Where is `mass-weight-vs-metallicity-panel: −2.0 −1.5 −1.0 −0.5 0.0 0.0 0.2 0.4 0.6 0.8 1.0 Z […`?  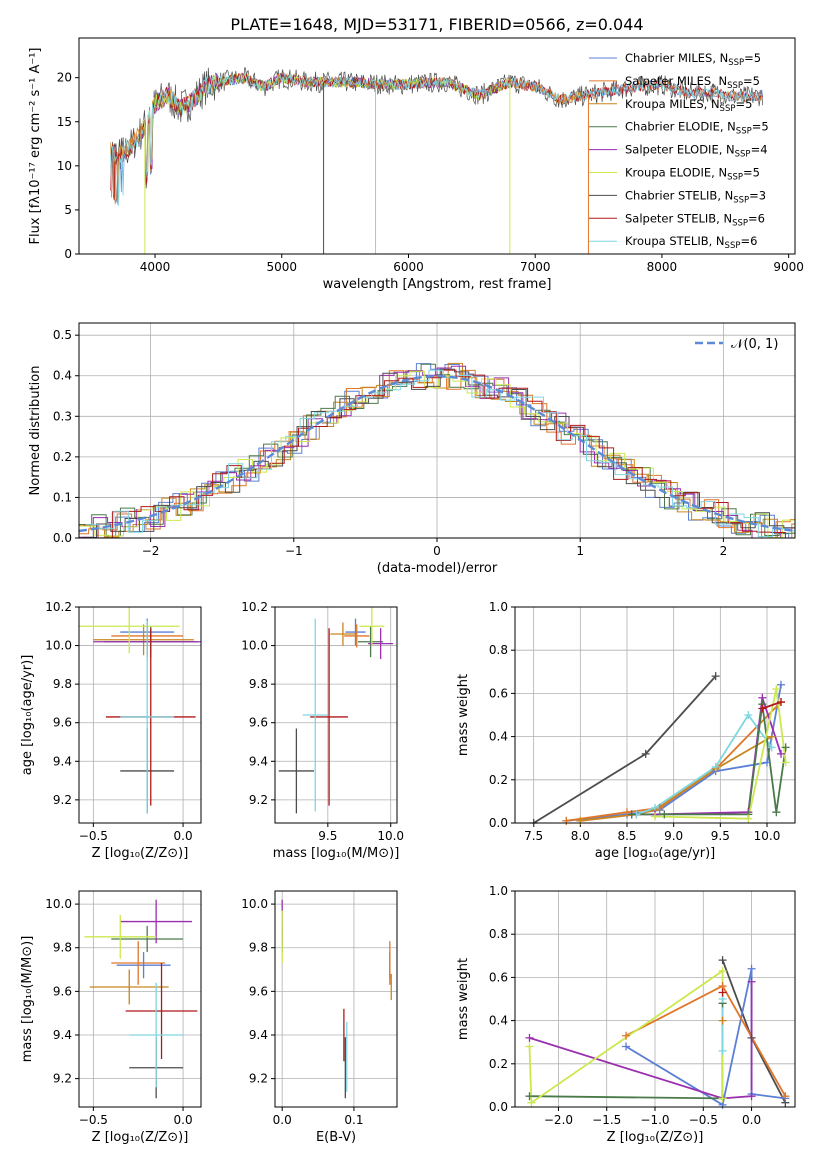
mass-weight-vs-metallicity-panel: −2.0 −1.5 −1.0 −0.5 0.0 0.0 0.2 0.4 0.6 0.8 1.0 Z [… is located at coordinates (626, 1014).